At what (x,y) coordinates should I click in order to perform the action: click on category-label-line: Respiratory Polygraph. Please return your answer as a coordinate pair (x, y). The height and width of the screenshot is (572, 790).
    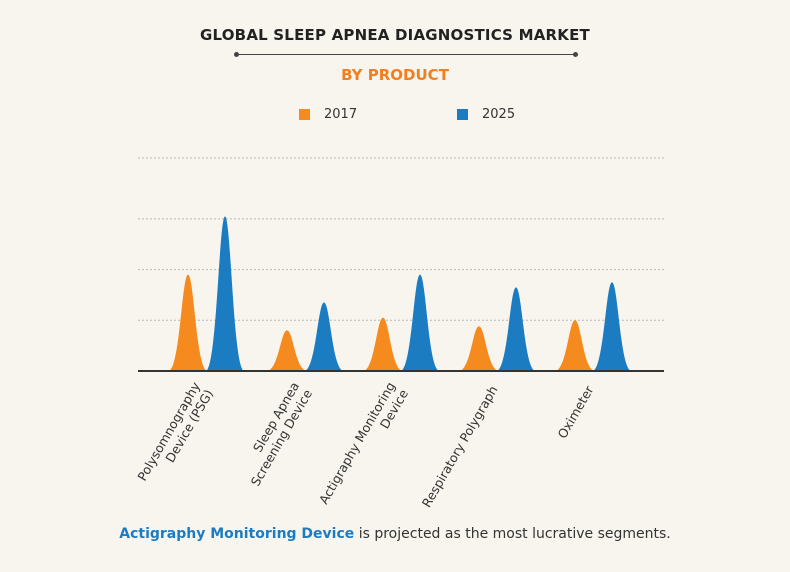
    Looking at the image, I should click on (460, 446).